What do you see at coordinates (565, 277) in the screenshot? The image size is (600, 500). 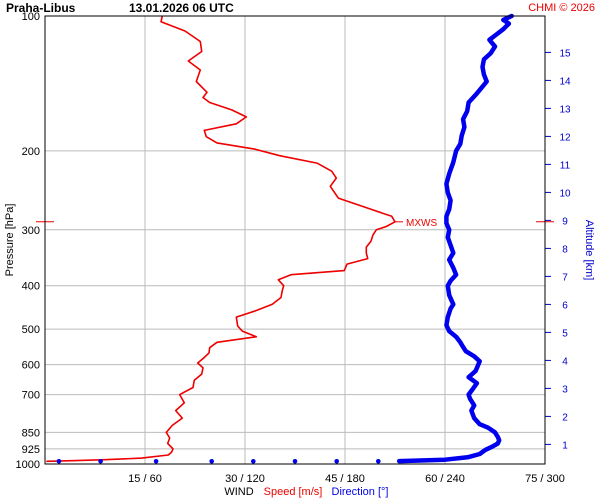 I see `altitude-tick-label: 7` at bounding box center [565, 277].